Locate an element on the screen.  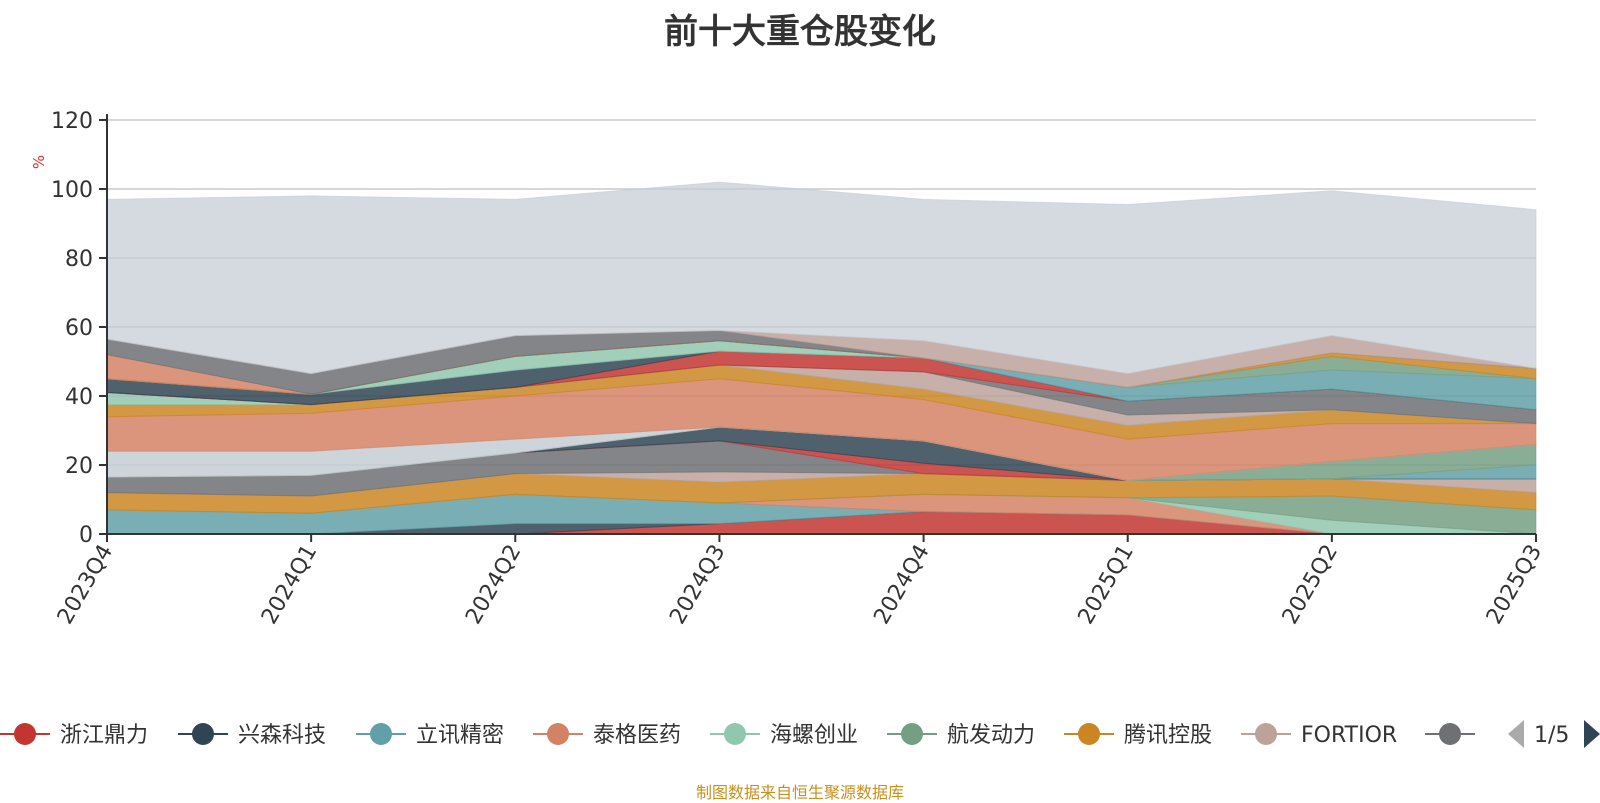
y-axis-unit-label: % is located at coordinates (39, 162).